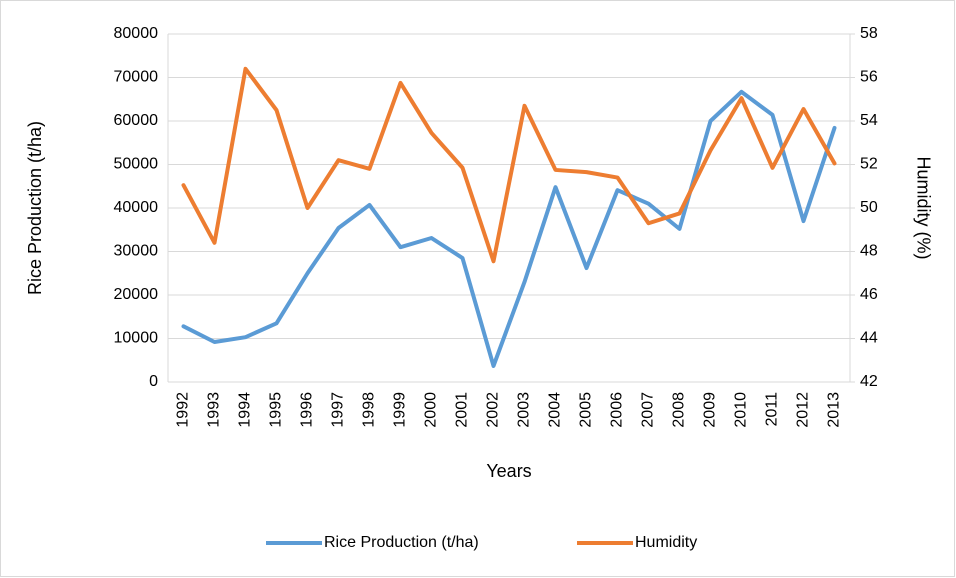 This screenshot has height=578, width=956. I want to click on y2-tick-label: 44, so click(869, 338).